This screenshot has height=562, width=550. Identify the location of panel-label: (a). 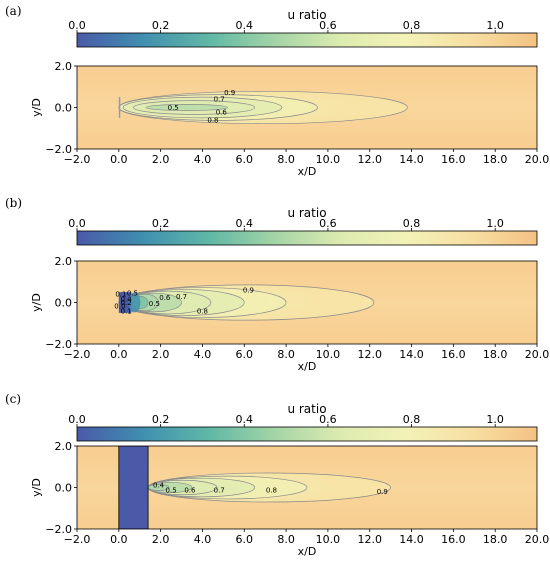
(13, 11).